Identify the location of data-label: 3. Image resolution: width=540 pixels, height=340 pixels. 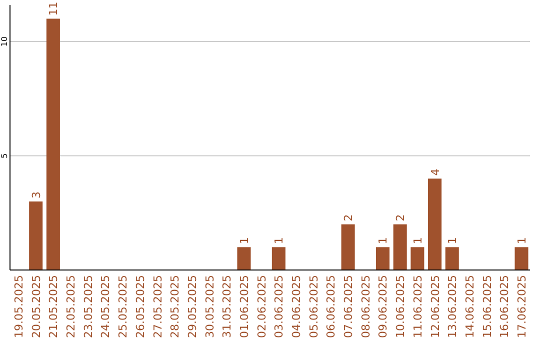
(36, 194).